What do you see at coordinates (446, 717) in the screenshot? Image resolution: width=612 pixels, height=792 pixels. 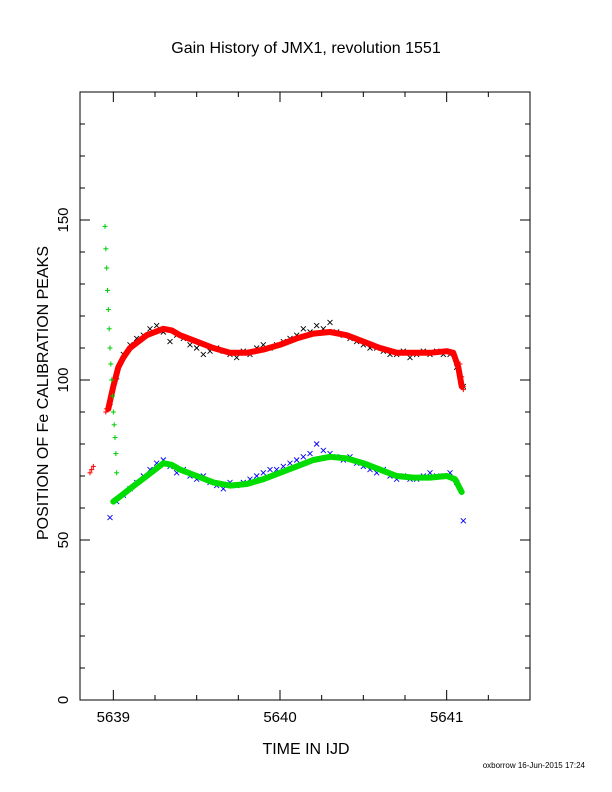 I see `x-tick-label: 5641` at bounding box center [446, 717].